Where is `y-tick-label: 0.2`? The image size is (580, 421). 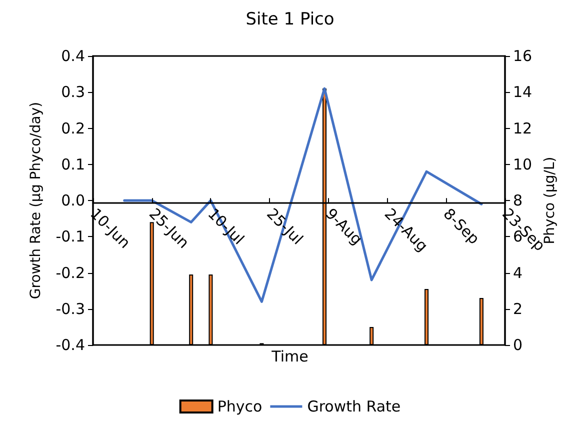
y-tick-label: 0.2 is located at coordinates (73, 128).